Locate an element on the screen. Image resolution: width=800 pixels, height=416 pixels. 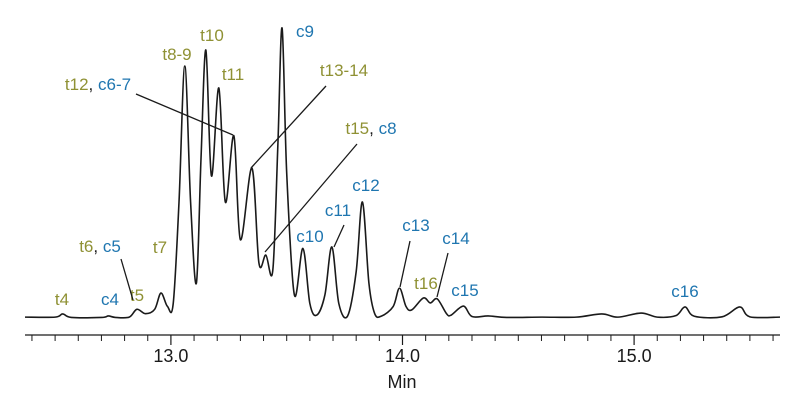
peak-label: t5 is located at coordinates (137, 295).